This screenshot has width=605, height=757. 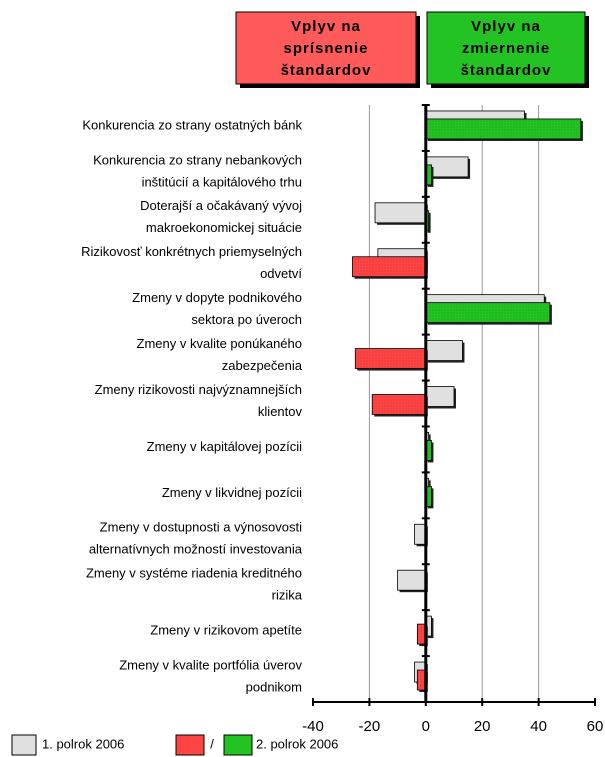 I want to click on category-label: Zmeny v kvalite portfólia úverov, so click(x=210, y=664).